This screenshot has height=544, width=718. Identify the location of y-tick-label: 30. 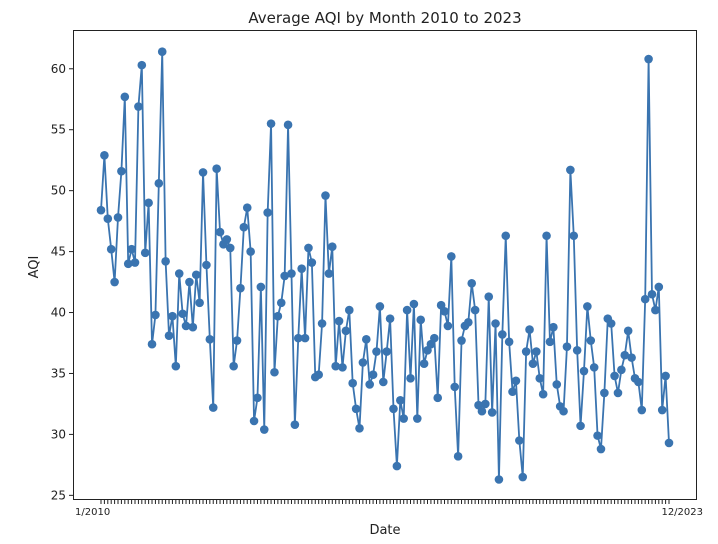
(58, 434).